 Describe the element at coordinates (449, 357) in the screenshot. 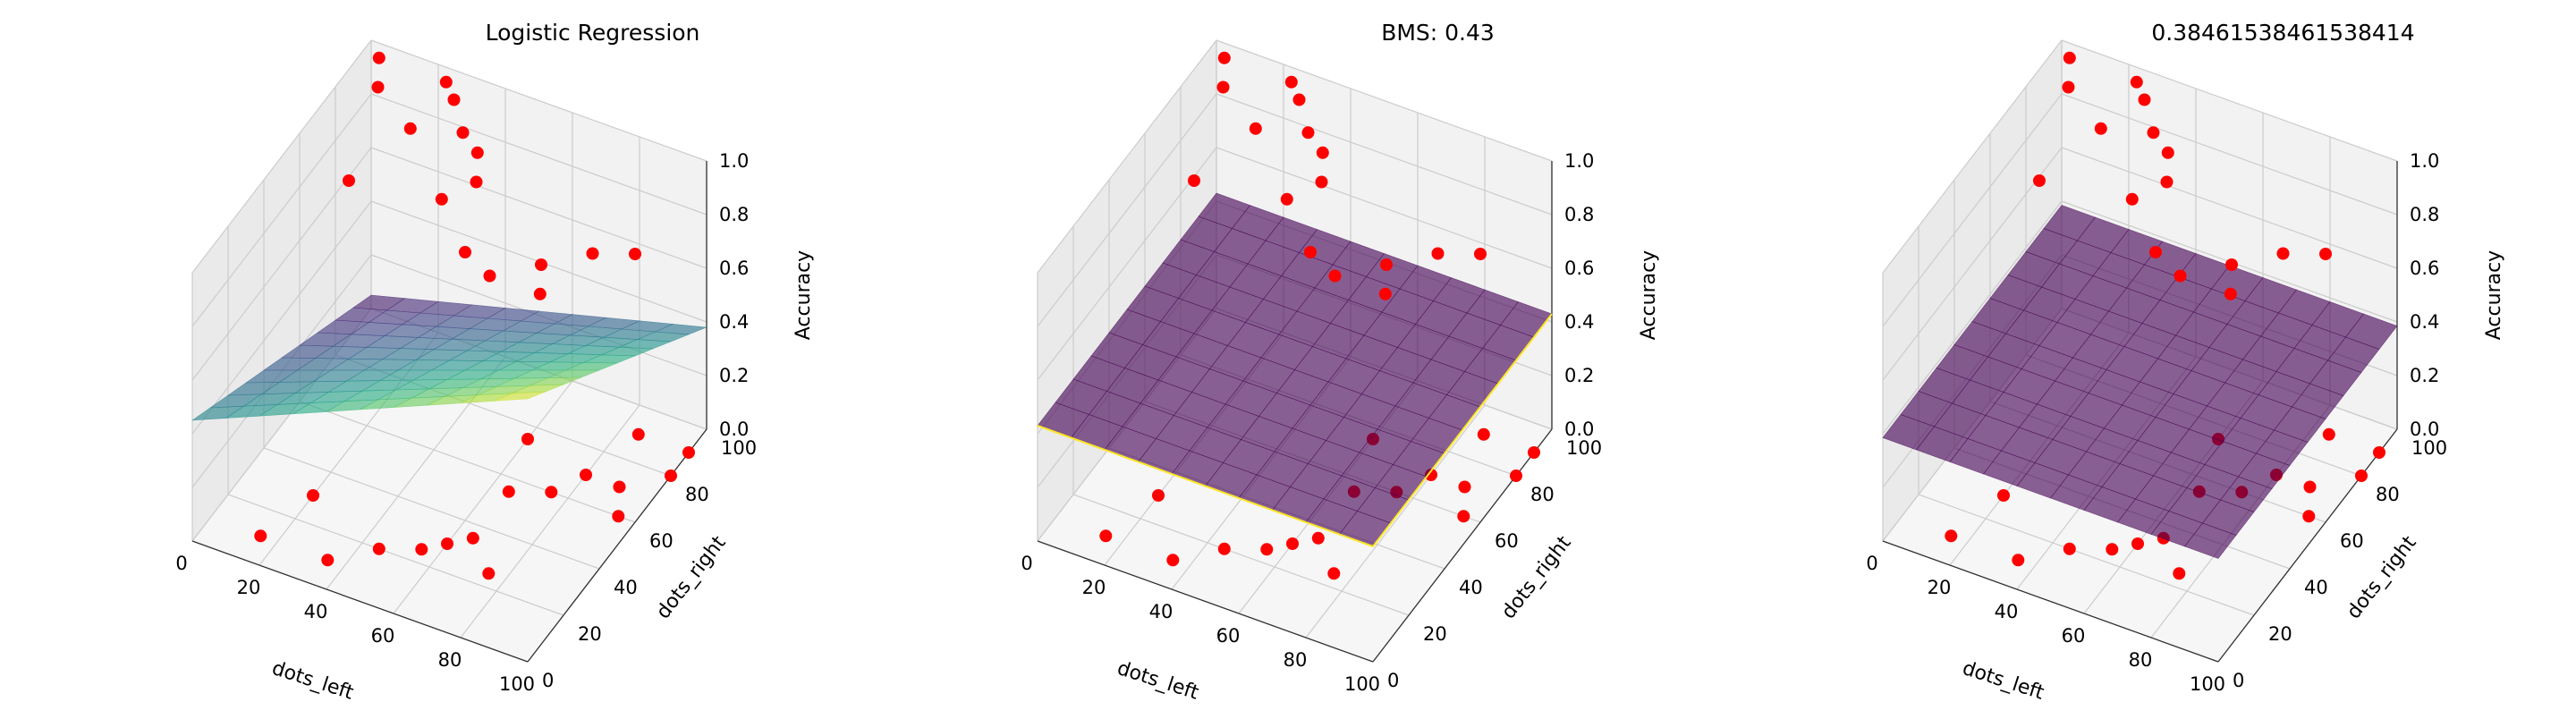

I see `fitted-surface` at that location.